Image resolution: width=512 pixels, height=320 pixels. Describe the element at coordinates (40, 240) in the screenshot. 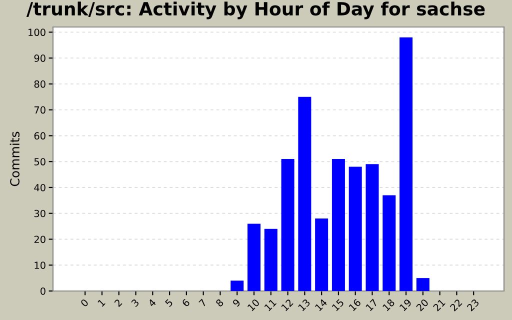

I see `y-tick-label: 20` at that location.